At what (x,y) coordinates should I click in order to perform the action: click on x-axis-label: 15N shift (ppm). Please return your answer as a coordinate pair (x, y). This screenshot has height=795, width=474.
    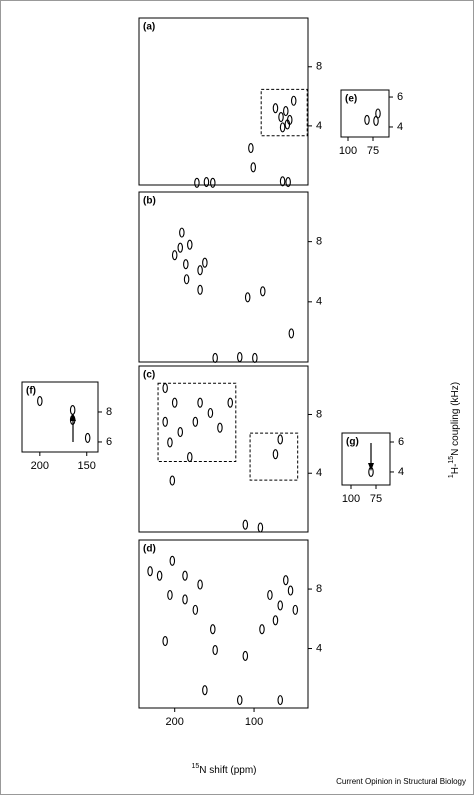
    Looking at the image, I should click on (223, 769).